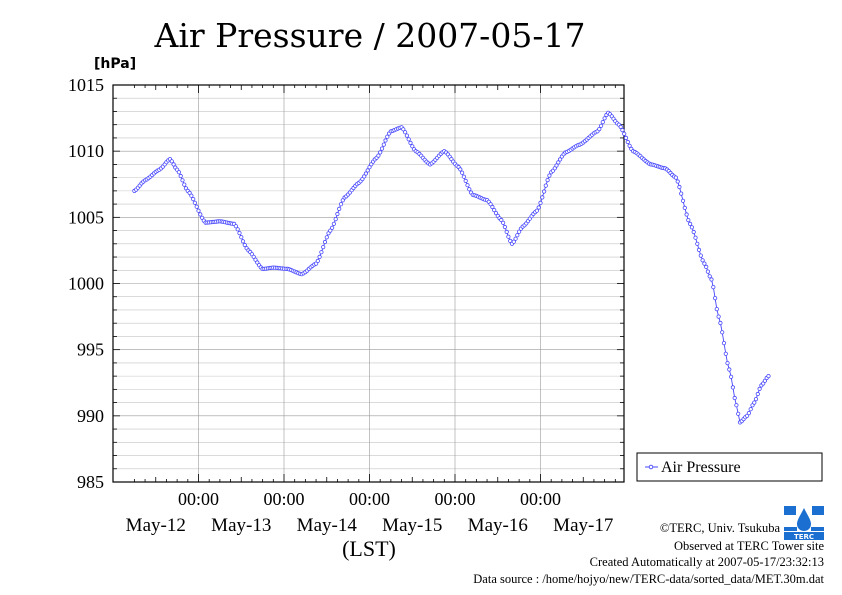 The width and height of the screenshot is (842, 595). What do you see at coordinates (90, 482) in the screenshot?
I see `y-tick-label: 985` at bounding box center [90, 482].